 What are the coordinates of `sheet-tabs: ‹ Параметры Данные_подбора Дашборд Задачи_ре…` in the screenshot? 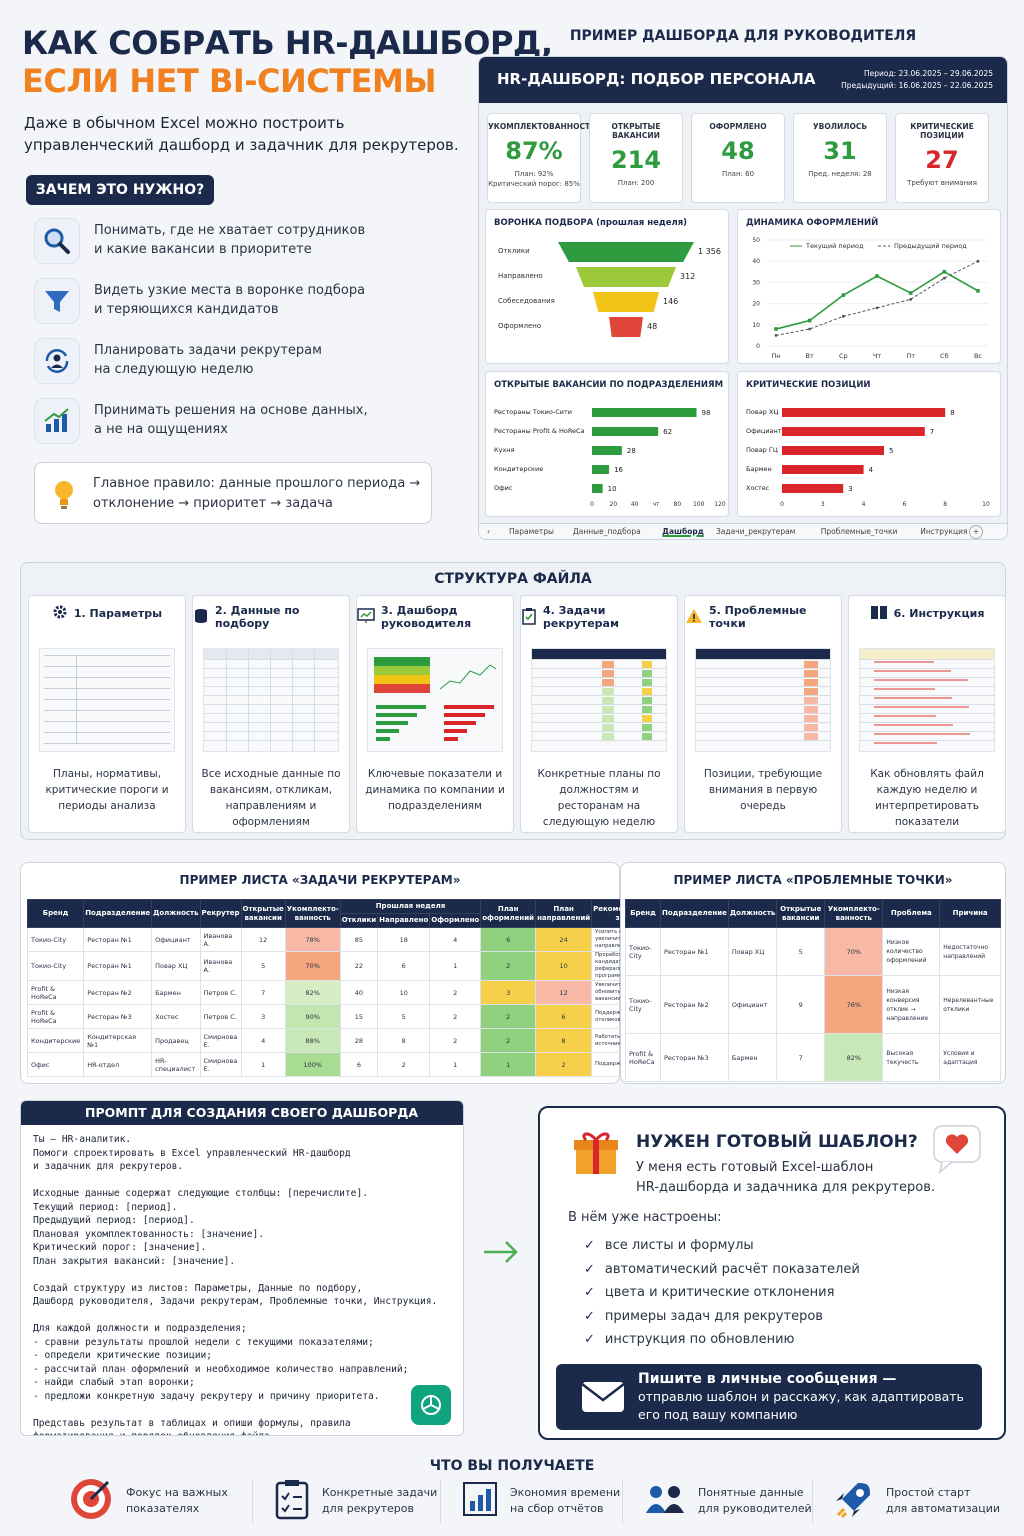 It's located at (743, 531).